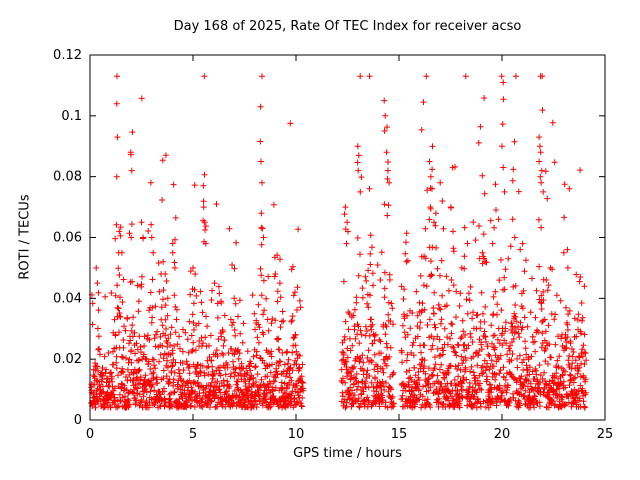  I want to click on y-tick-label: 0.08, so click(67, 177).